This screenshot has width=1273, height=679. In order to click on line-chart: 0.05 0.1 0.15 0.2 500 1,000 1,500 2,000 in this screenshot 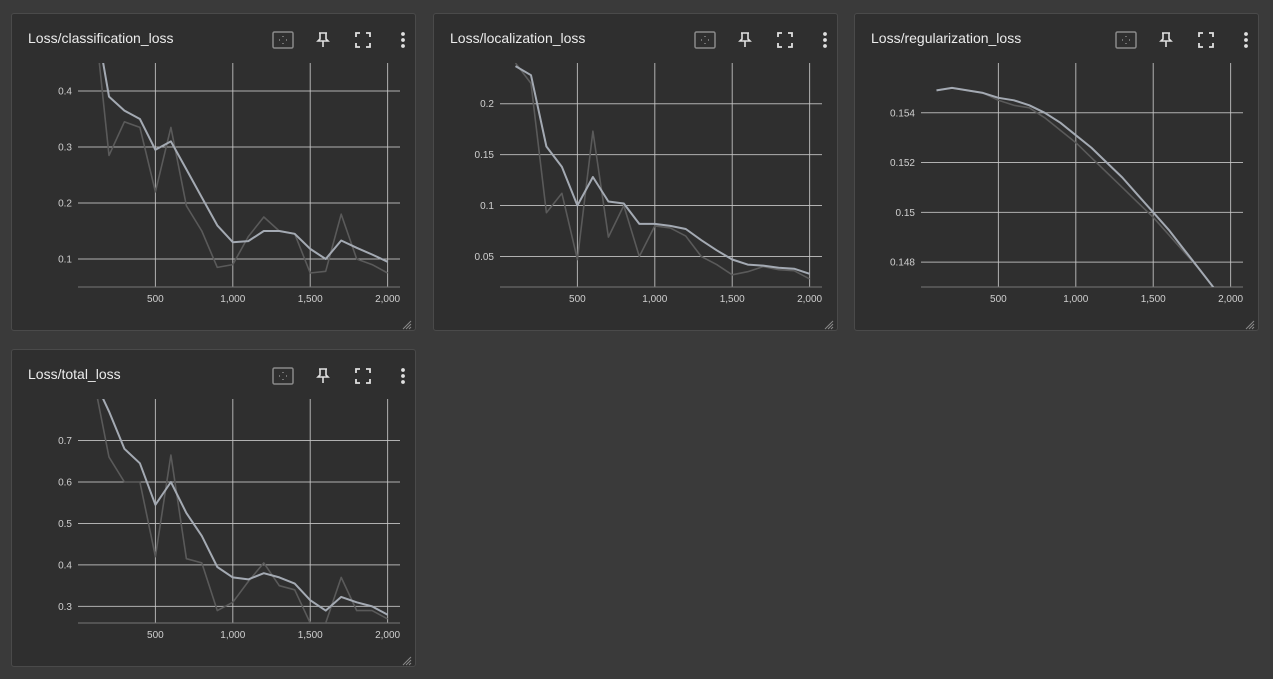, I will do `click(636, 173)`.